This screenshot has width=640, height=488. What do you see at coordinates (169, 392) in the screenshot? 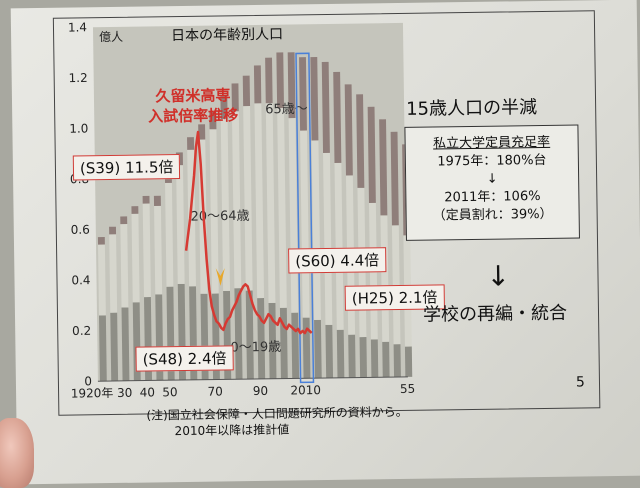
I see `x-tick-label: 50` at bounding box center [169, 392].